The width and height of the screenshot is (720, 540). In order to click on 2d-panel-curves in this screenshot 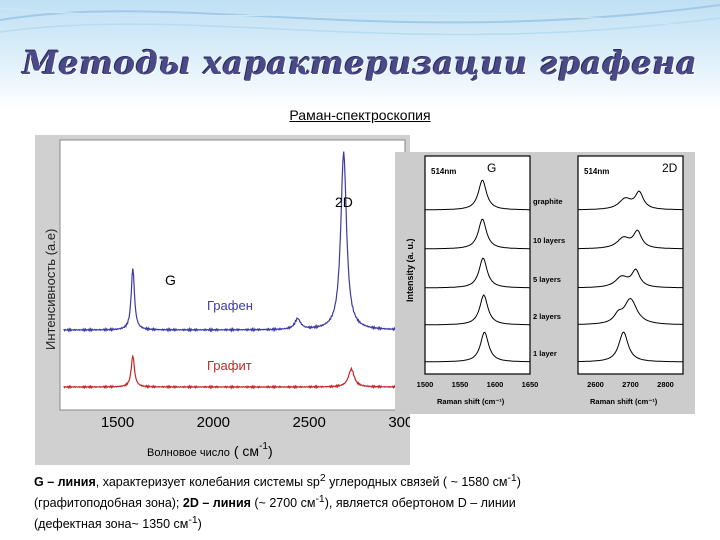, I will do `click(630, 276)`.